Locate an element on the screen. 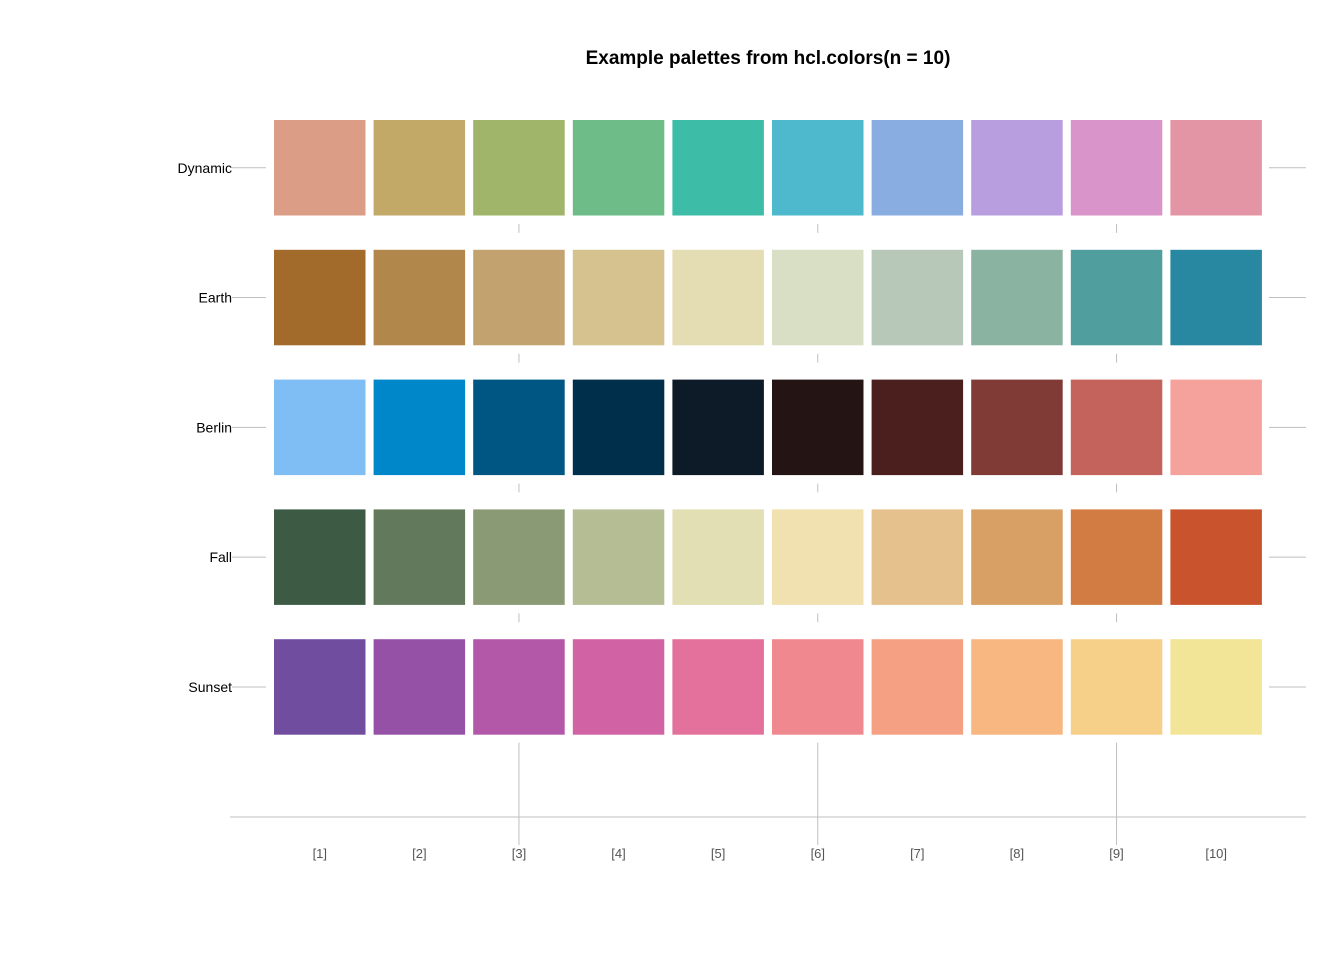 The image size is (1344, 960). palette-label: Berlin is located at coordinates (214, 427).